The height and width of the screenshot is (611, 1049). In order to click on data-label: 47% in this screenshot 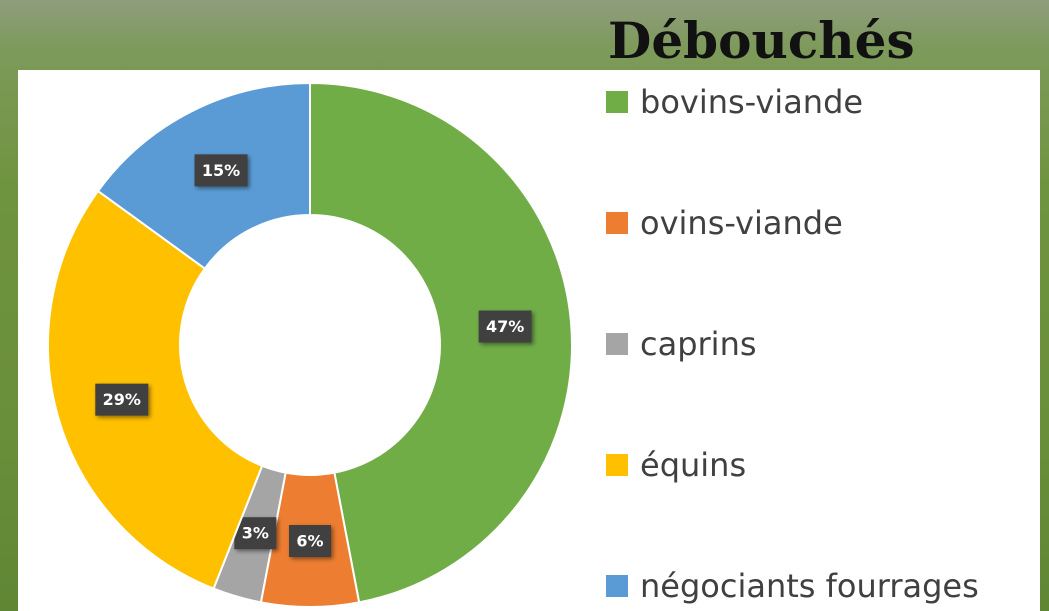, I will do `click(505, 326)`.